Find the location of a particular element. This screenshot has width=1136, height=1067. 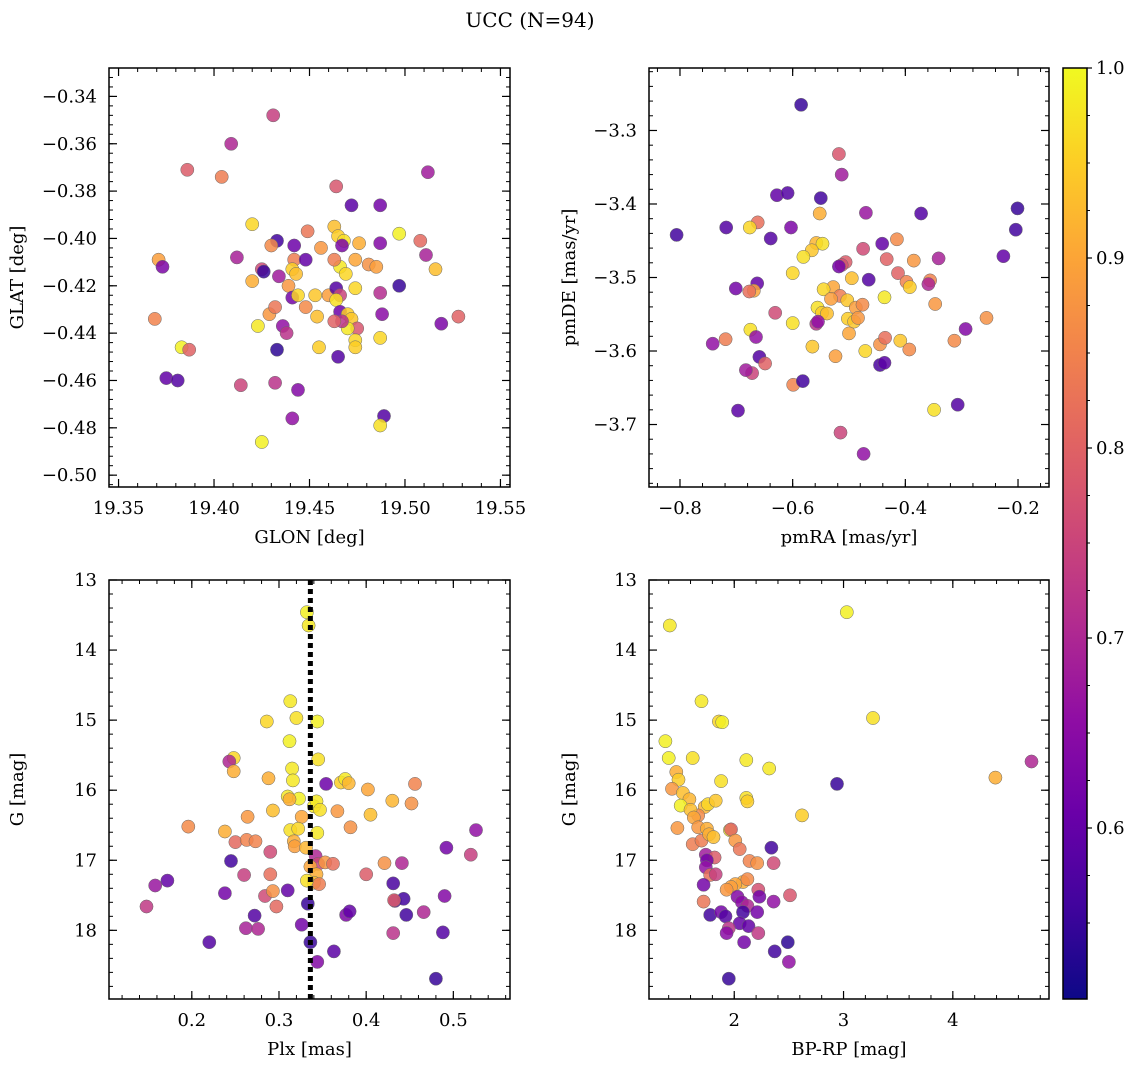

y-tick-label: −0.38 is located at coordinates (69, 191).